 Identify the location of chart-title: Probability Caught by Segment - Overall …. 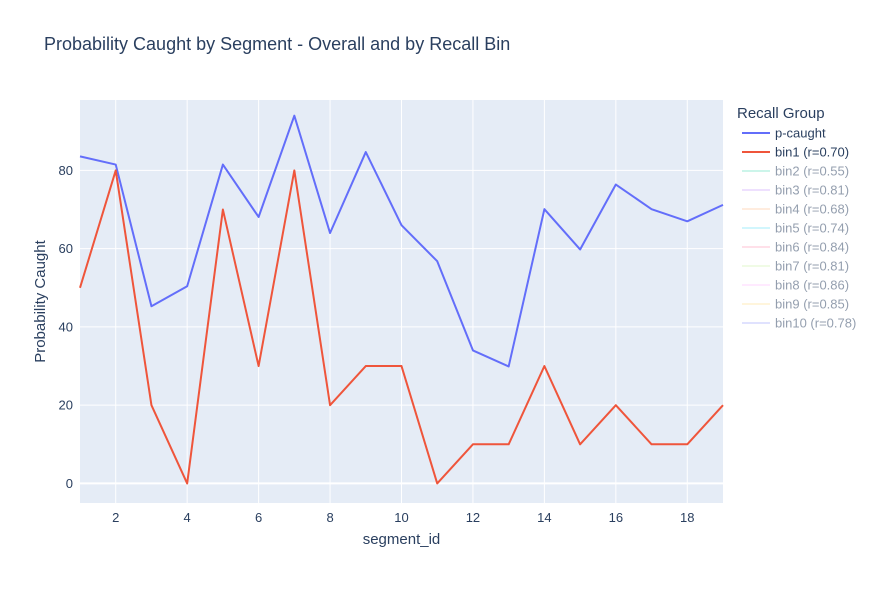
(277, 44).